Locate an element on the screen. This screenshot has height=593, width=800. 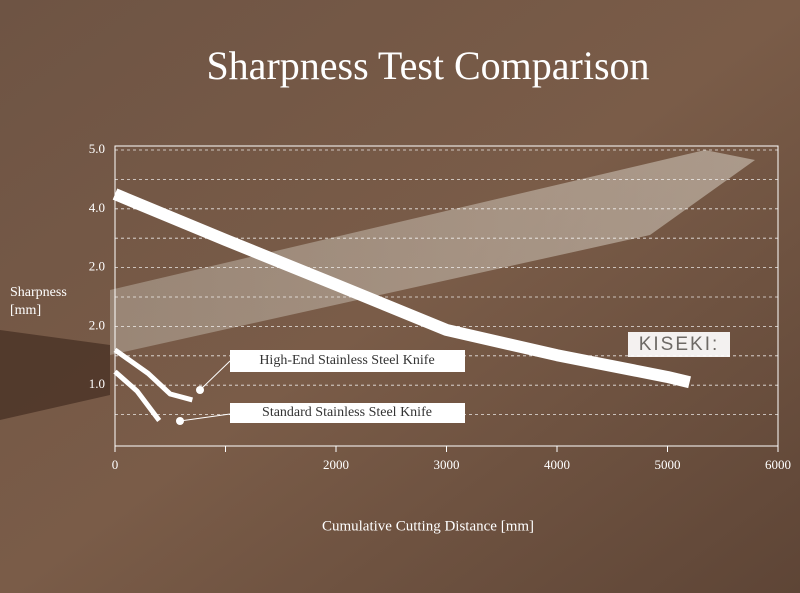
y-axis-label: Sharpness [mm] is located at coordinates (38, 301).